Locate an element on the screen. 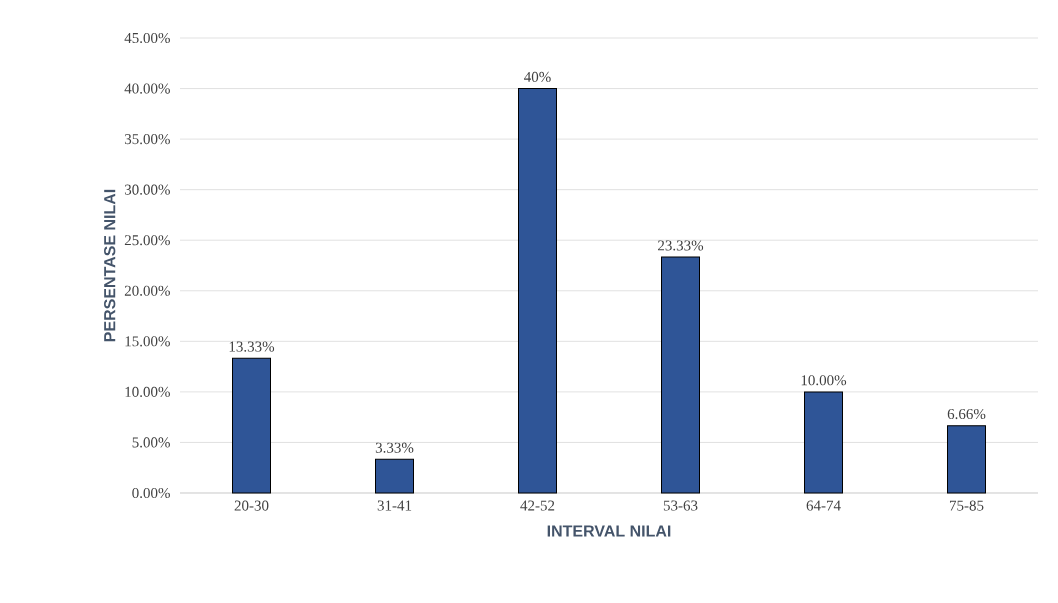 The width and height of the screenshot is (1058, 603). x-tick-label: 20-30 is located at coordinates (251, 505).